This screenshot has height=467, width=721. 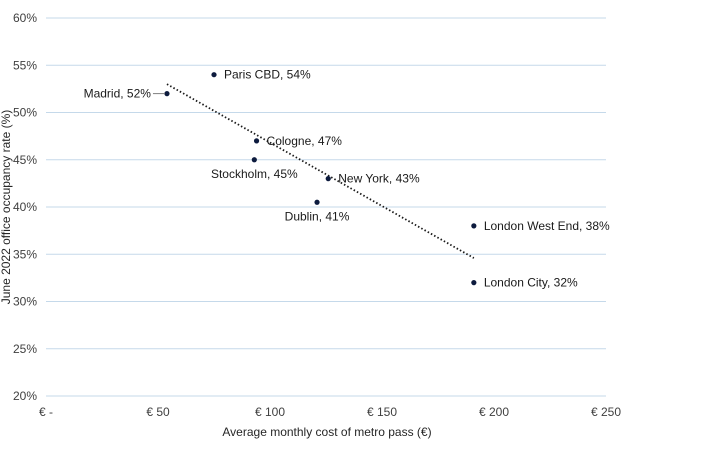 I want to click on x-tick-label: € 250, so click(x=606, y=412).